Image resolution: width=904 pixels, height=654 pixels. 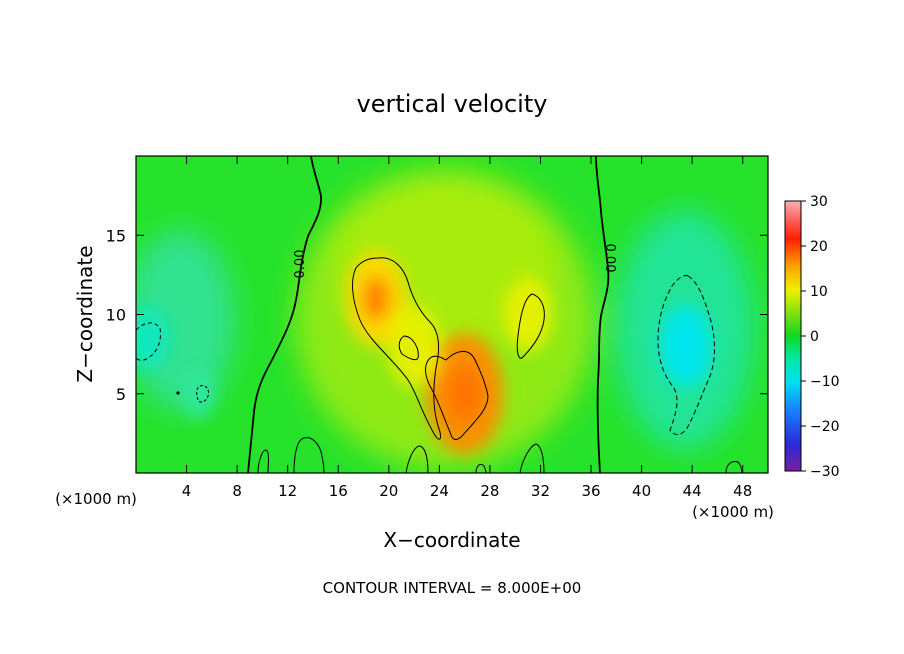 What do you see at coordinates (451, 540) in the screenshot?
I see `x-axis-label: X−coordinate` at bounding box center [451, 540].